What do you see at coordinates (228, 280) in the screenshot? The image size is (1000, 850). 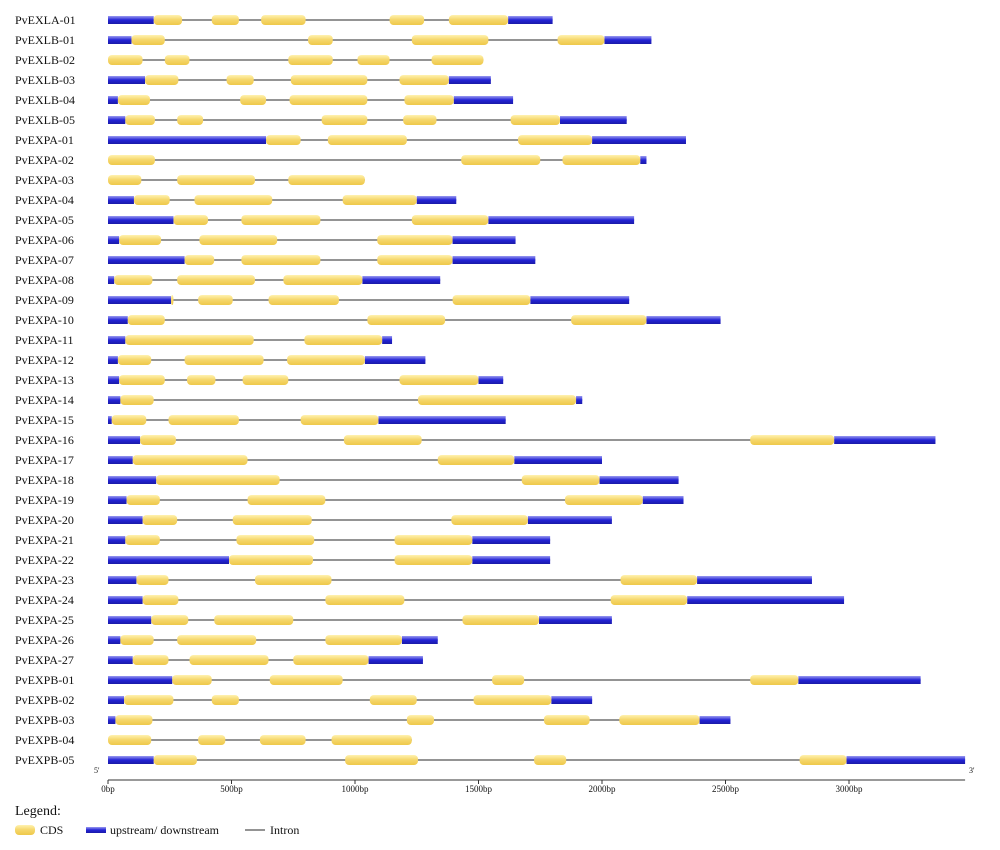 I see `gene-row: PvEXPA-08` at bounding box center [228, 280].